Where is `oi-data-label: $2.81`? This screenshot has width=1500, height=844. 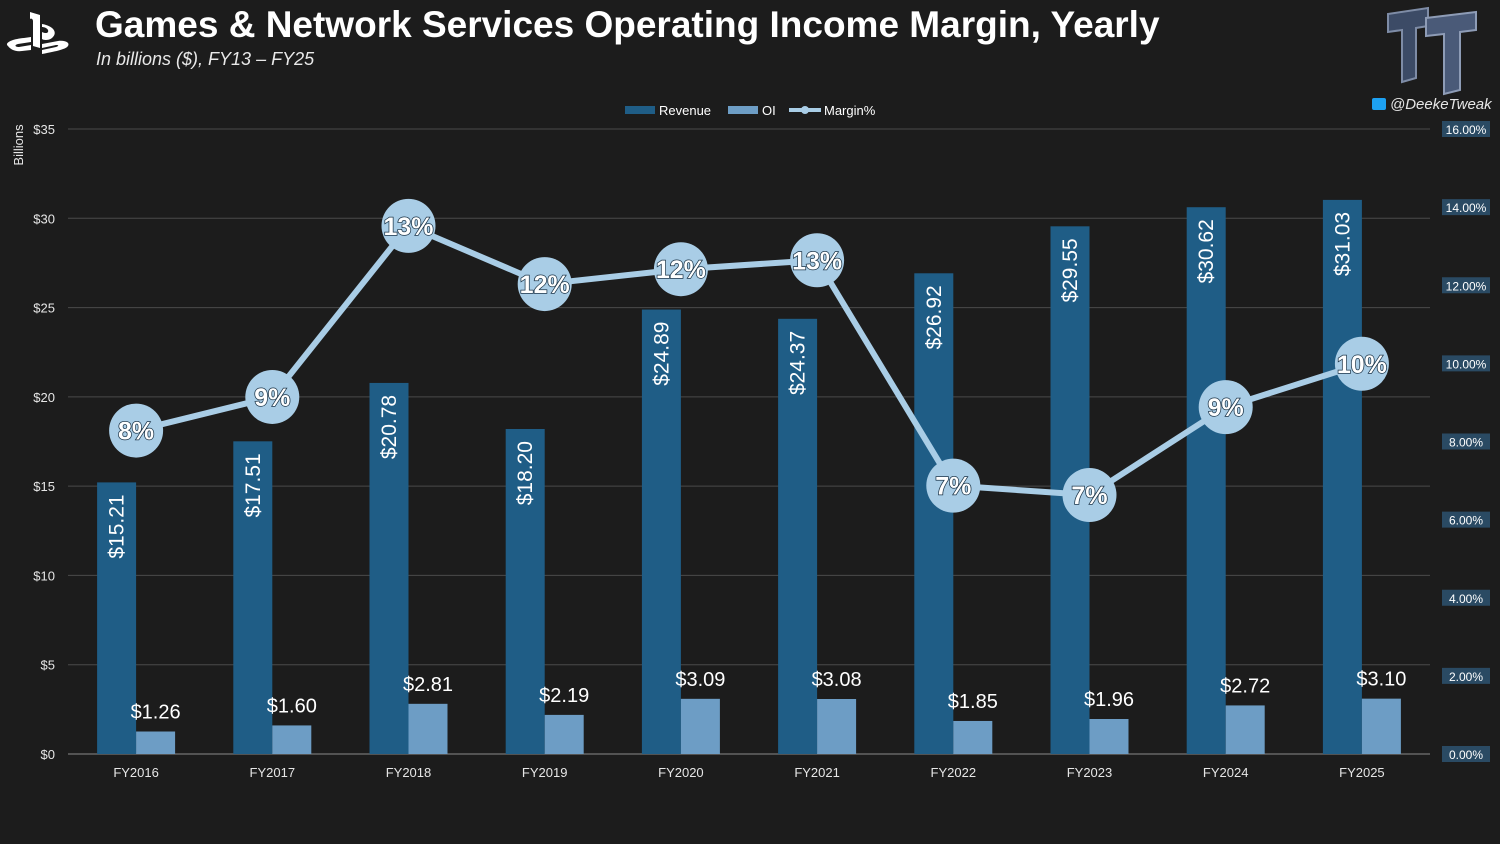
oi-data-label: $2.81 is located at coordinates (428, 685).